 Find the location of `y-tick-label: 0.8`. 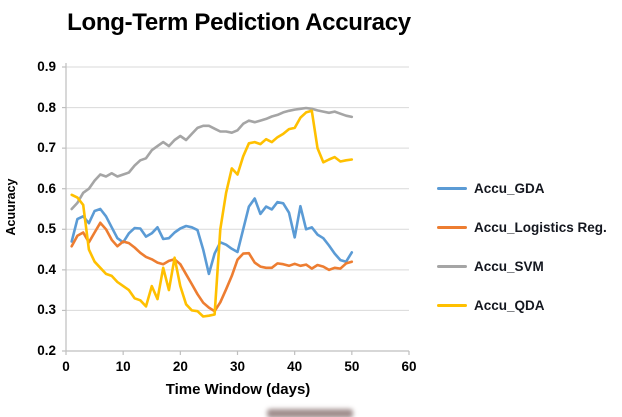

y-tick-label: 0.8 is located at coordinates (46, 107).